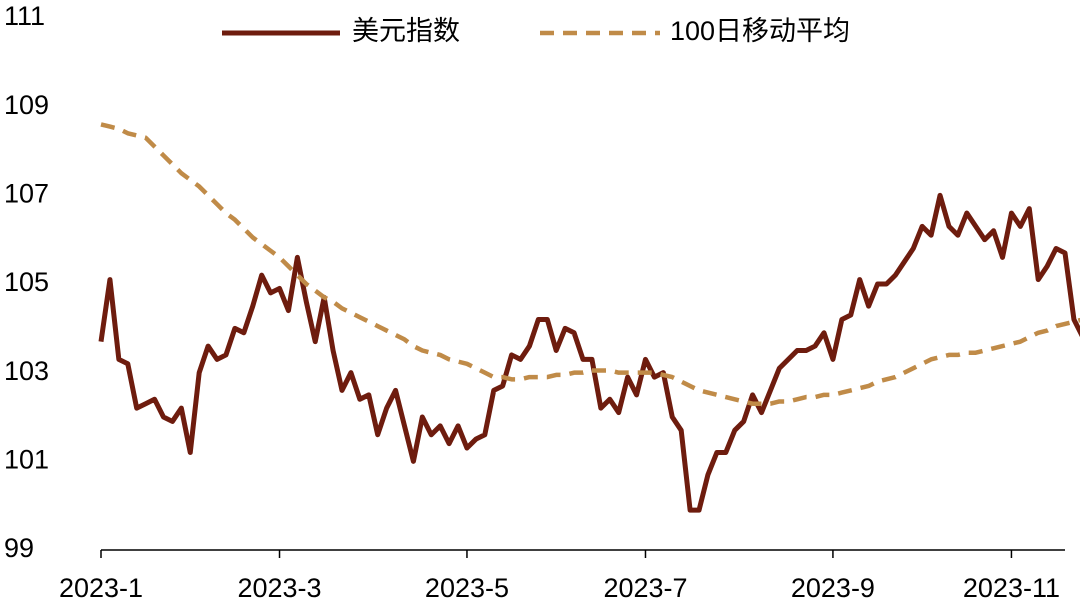 Image resolution: width=1080 pixels, height=614 pixels. Describe the element at coordinates (279, 588) in the screenshot. I see `x-tick-label: 2023-3` at that location.